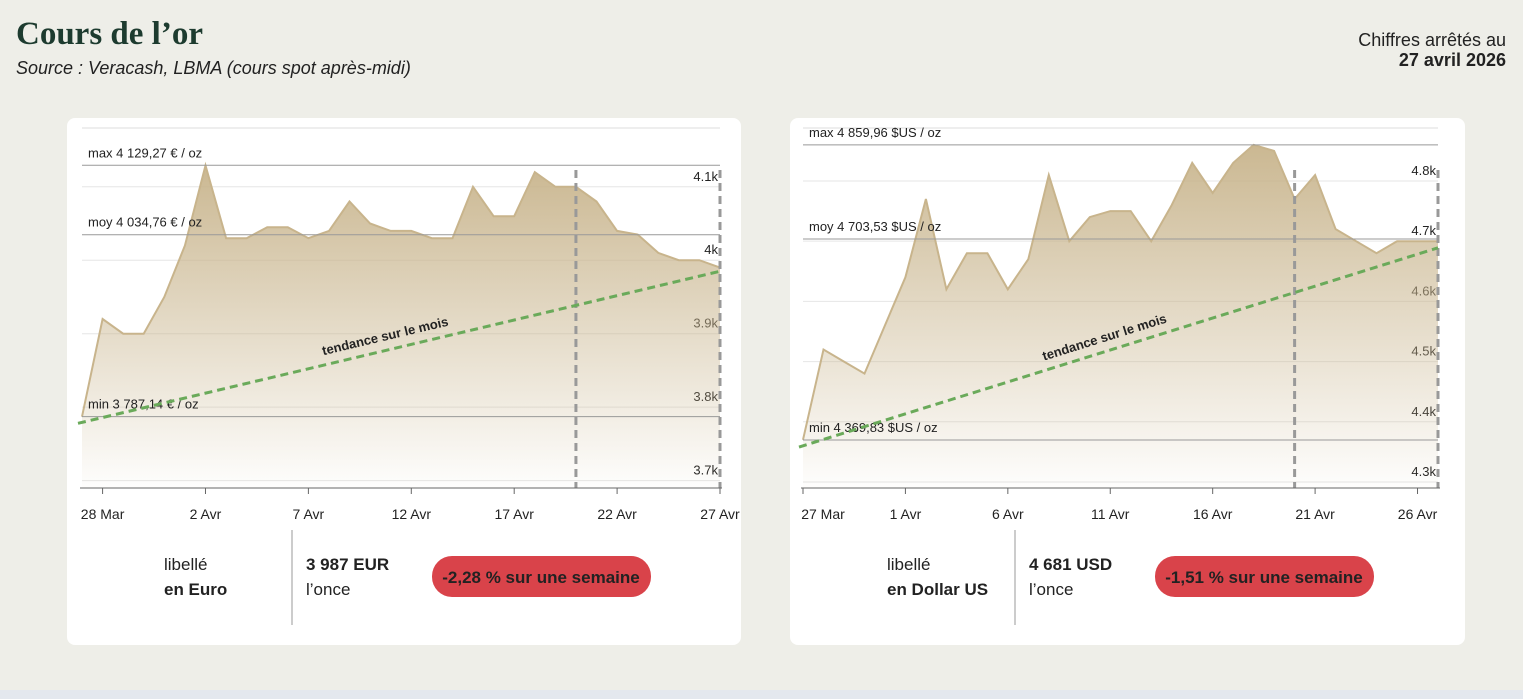  I want to click on y-tick-label: 4.1k, so click(705, 176).